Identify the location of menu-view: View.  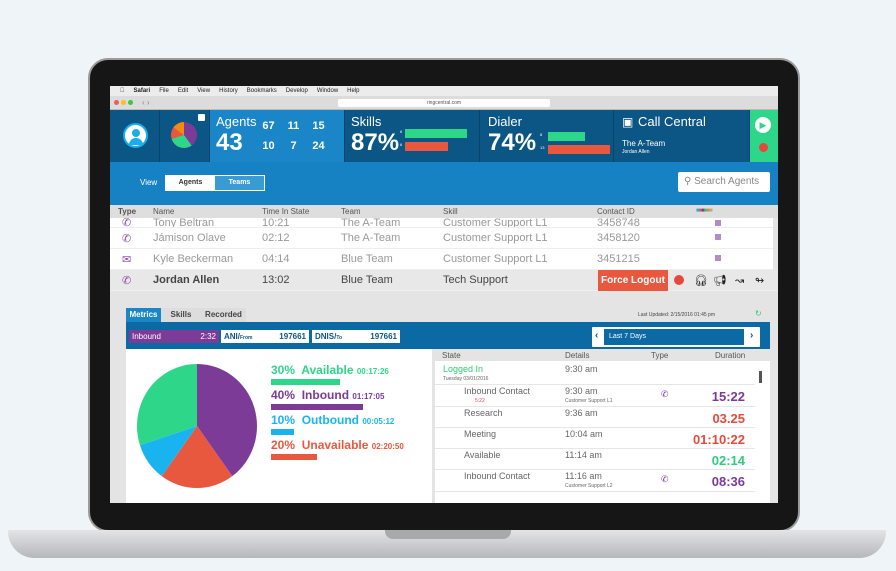
(201, 91).